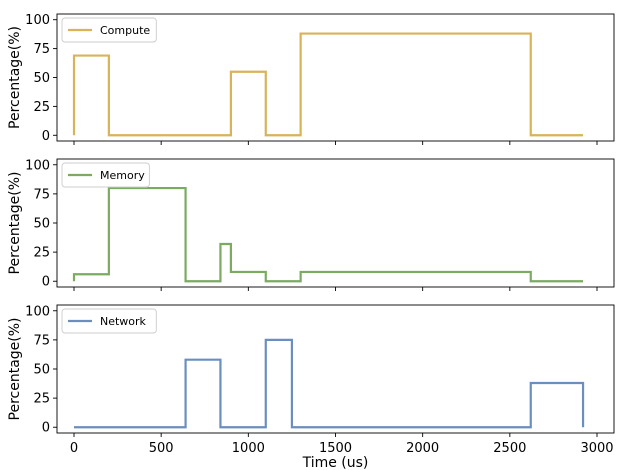 Image resolution: width=629 pixels, height=470 pixels. What do you see at coordinates (122, 175) in the screenshot?
I see `legend-label: Memory` at bounding box center [122, 175].